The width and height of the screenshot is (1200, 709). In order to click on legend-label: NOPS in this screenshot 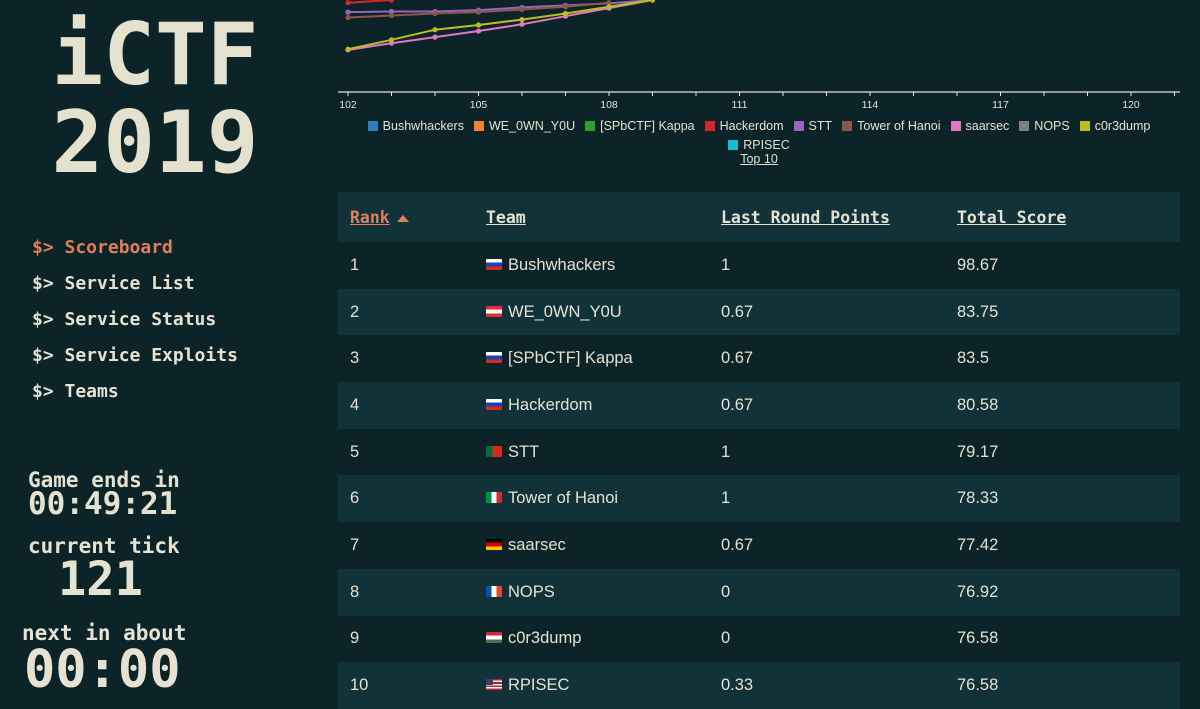, I will do `click(1052, 126)`.